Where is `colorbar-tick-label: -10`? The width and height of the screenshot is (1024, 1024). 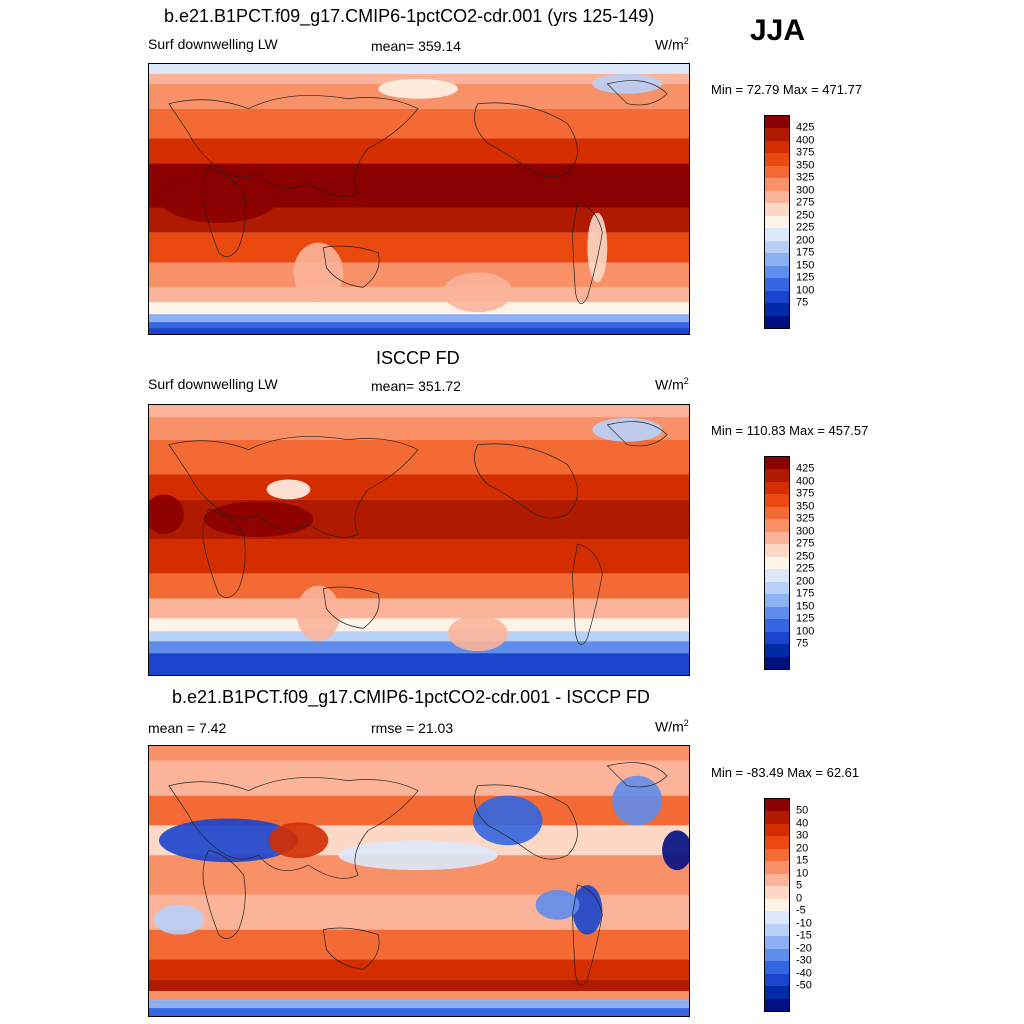 colorbar-tick-label: -10 is located at coordinates (804, 923).